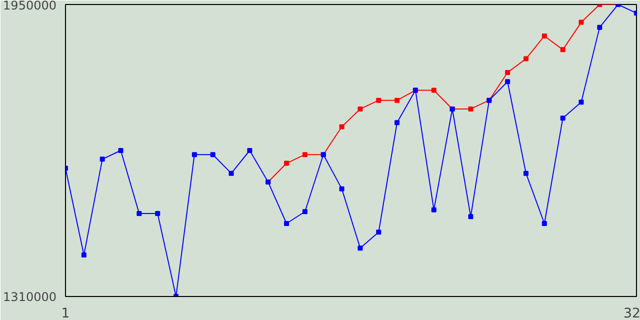 The image size is (640, 320). I want to click on x-tick-label: 1, so click(65, 313).